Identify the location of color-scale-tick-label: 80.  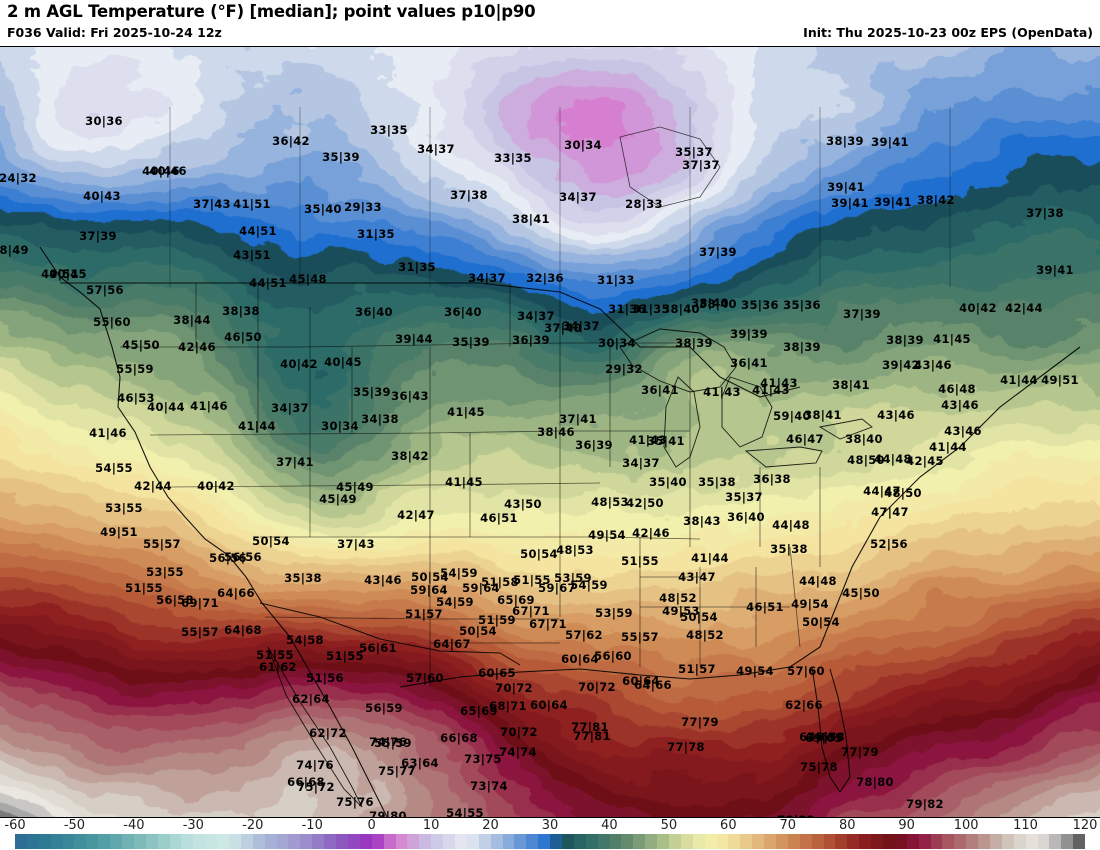
(847, 825).